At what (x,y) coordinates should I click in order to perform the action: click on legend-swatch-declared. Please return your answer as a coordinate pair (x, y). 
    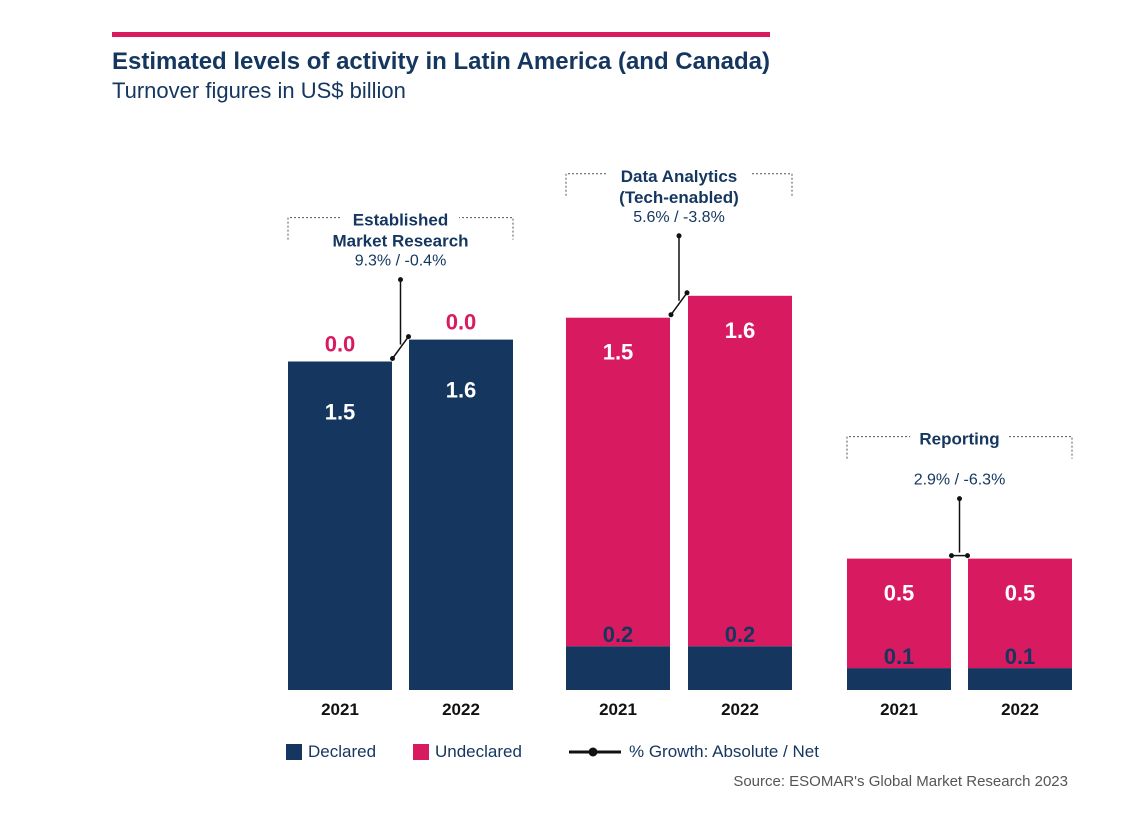
    Looking at the image, I should click on (294, 752).